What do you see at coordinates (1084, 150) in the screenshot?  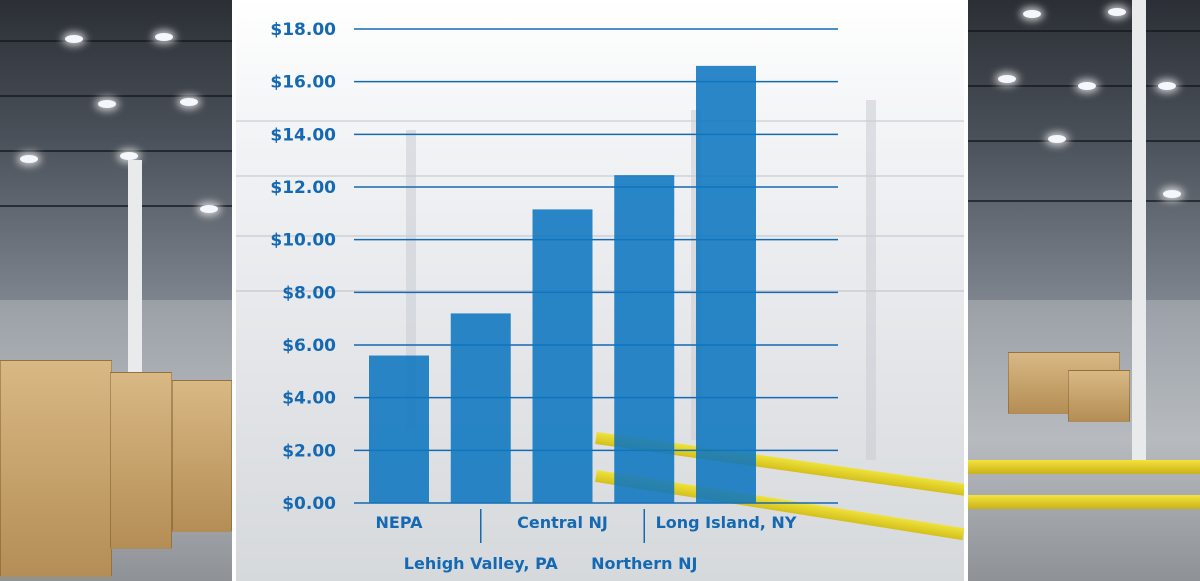 I see `warehouse-ceiling-right` at bounding box center [1084, 150].